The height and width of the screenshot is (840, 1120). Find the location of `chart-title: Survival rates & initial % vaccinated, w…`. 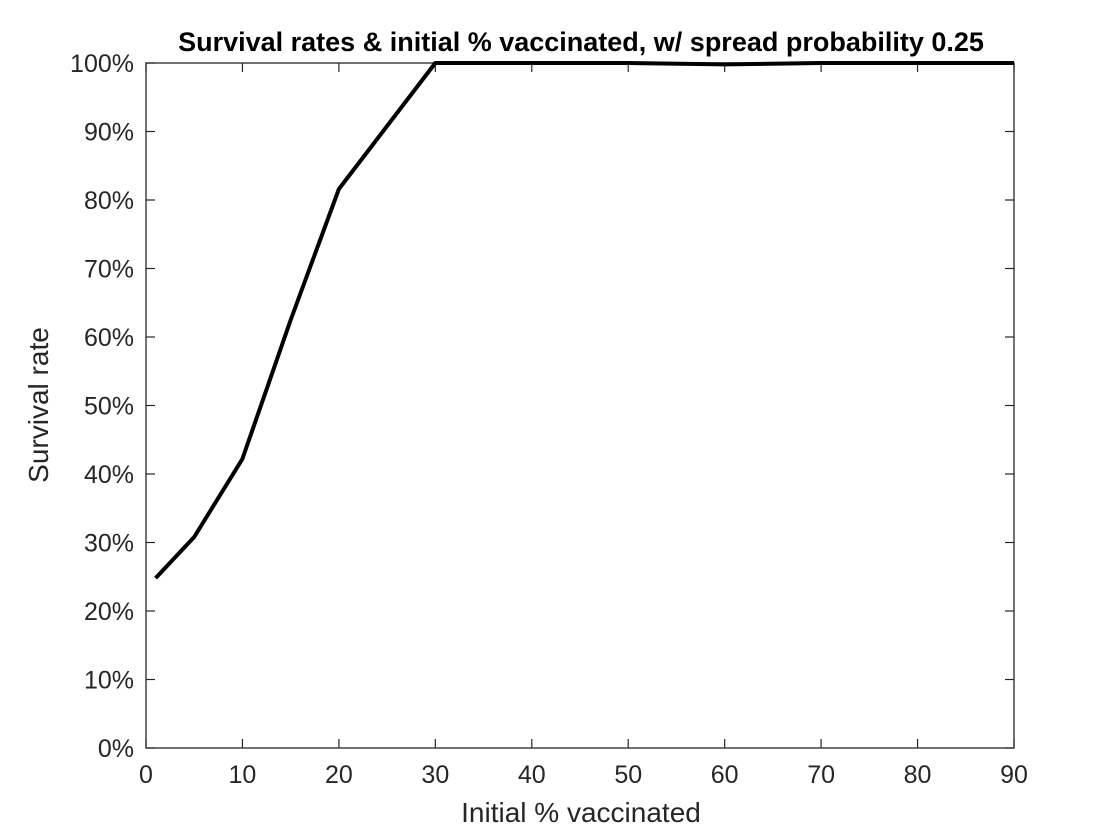

chart-title: Survival rates & initial % vaccinated, w… is located at coordinates (581, 42).